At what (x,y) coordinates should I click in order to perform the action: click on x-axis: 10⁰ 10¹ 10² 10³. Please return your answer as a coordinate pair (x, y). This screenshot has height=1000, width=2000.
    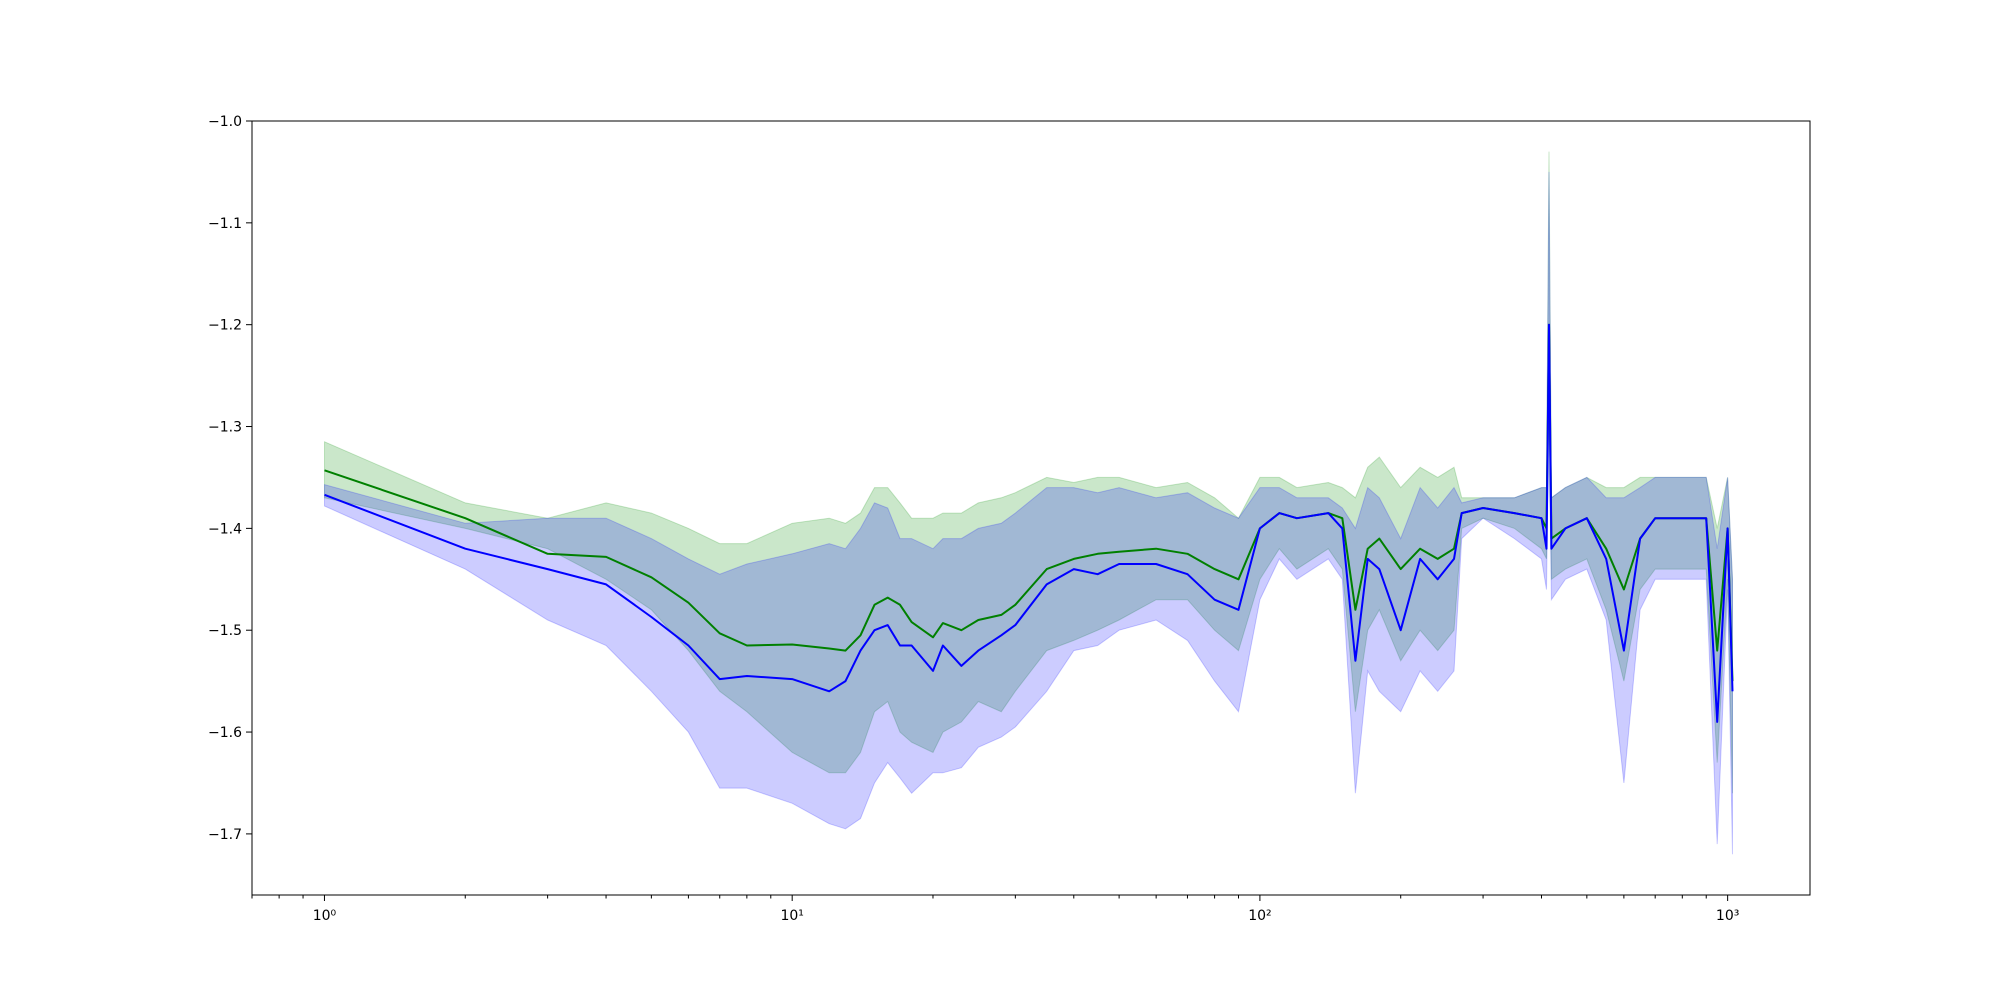
    Looking at the image, I should click on (995, 909).